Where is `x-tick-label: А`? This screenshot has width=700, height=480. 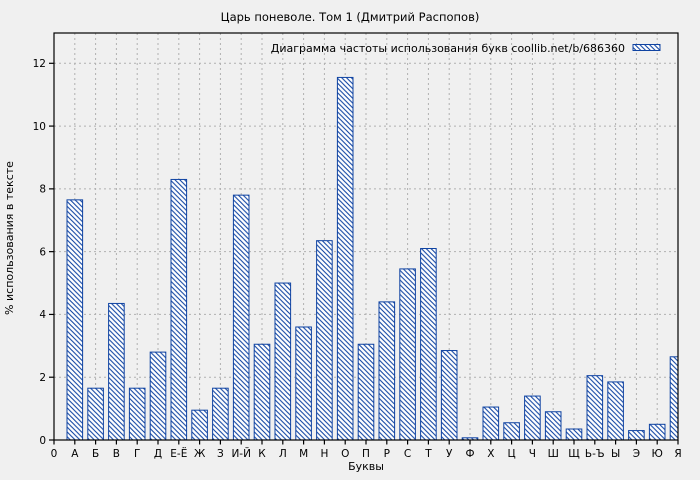
x-tick-label: А is located at coordinates (75, 454).